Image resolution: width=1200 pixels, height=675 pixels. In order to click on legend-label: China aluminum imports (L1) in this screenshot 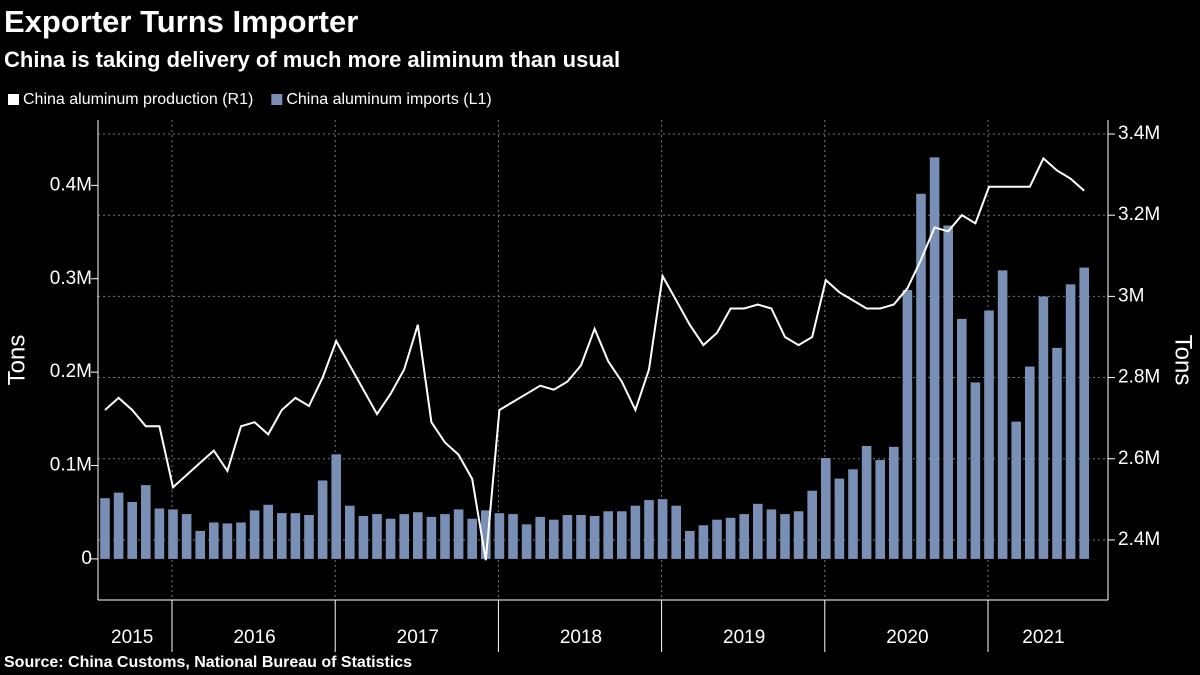, I will do `click(388, 99)`.